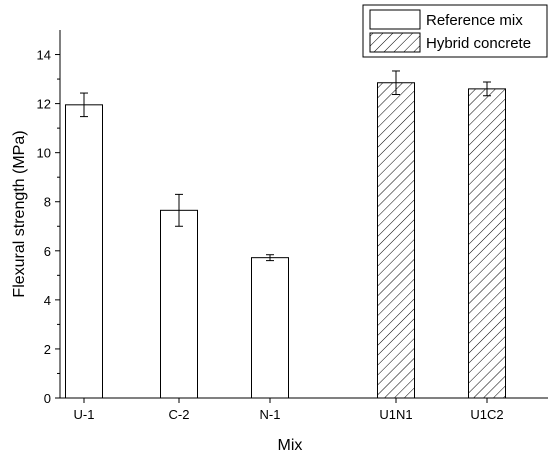 This screenshot has height=460, width=550. I want to click on x-tick-label: U1C2, so click(486, 414).